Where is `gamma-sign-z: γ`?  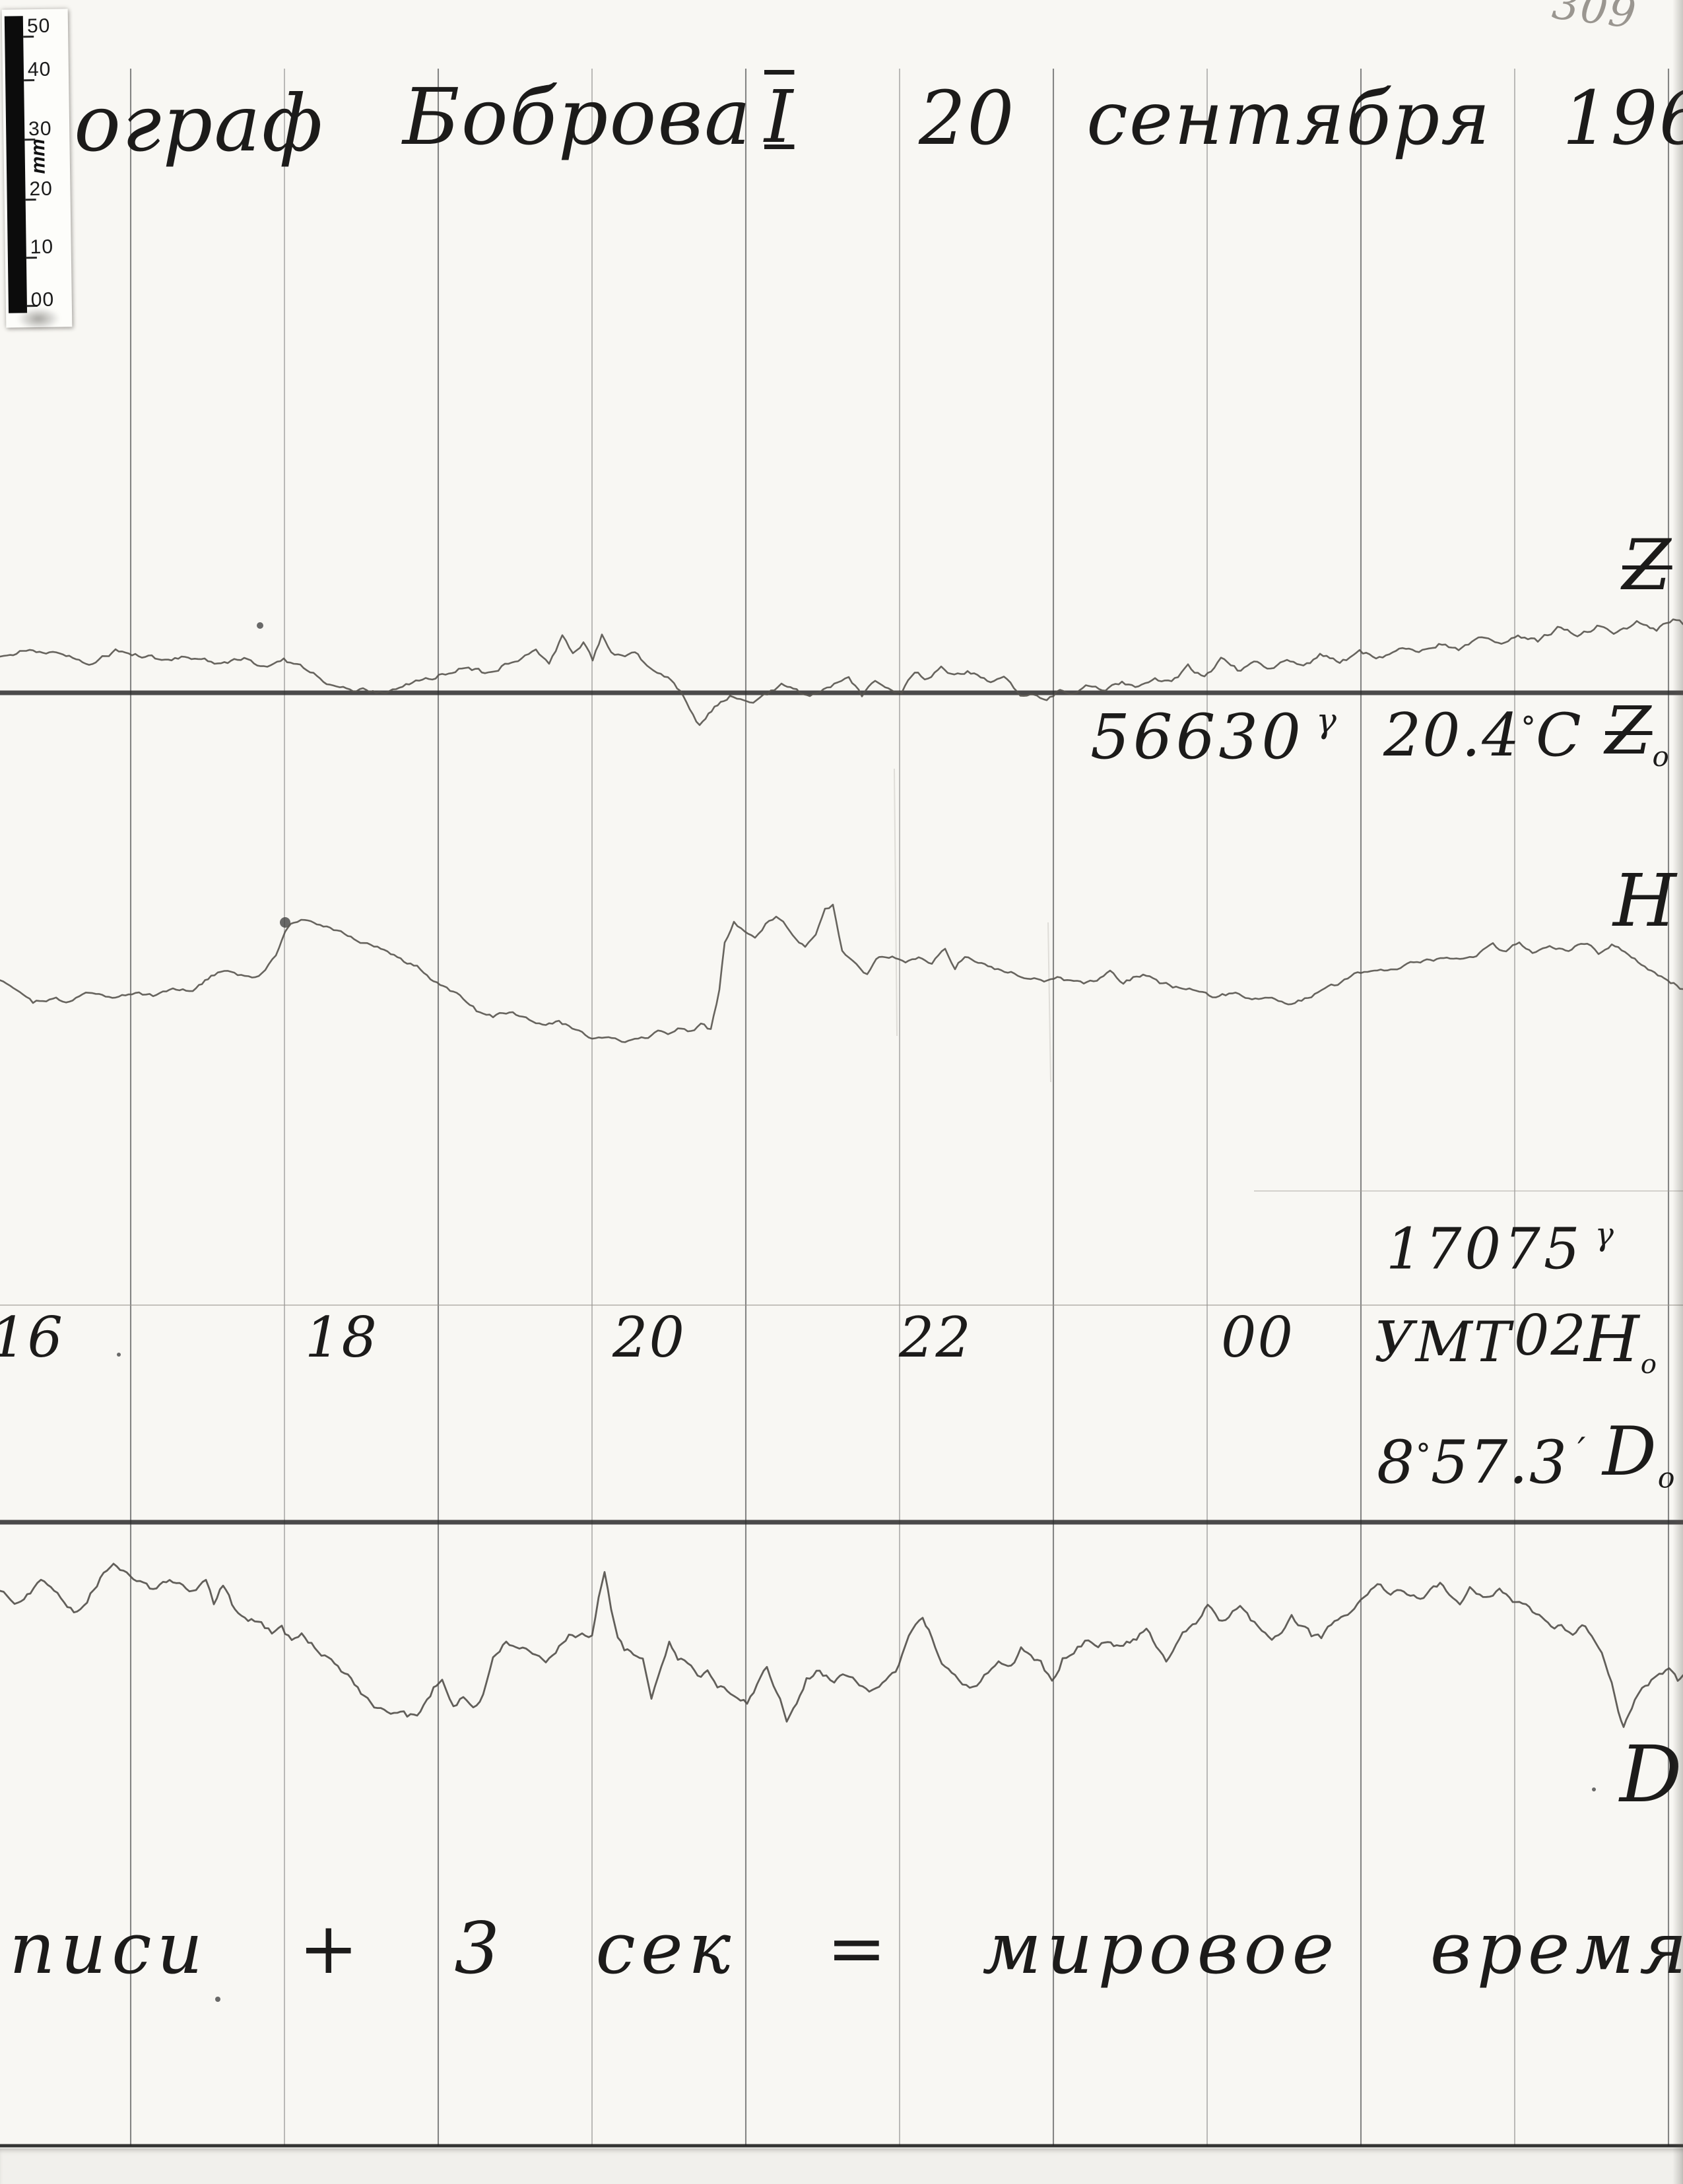
gamma-sign-z: γ is located at coordinates (1326, 721).